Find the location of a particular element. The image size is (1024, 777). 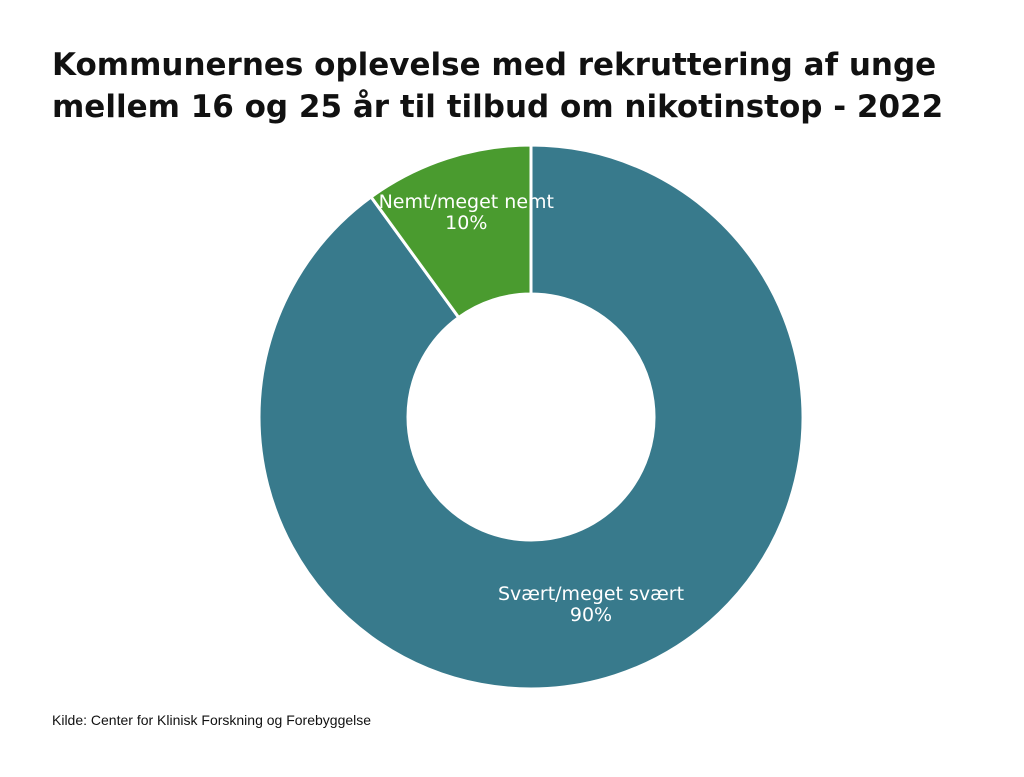

slice-label-0: Svært/meget svært is located at coordinates (591, 594).